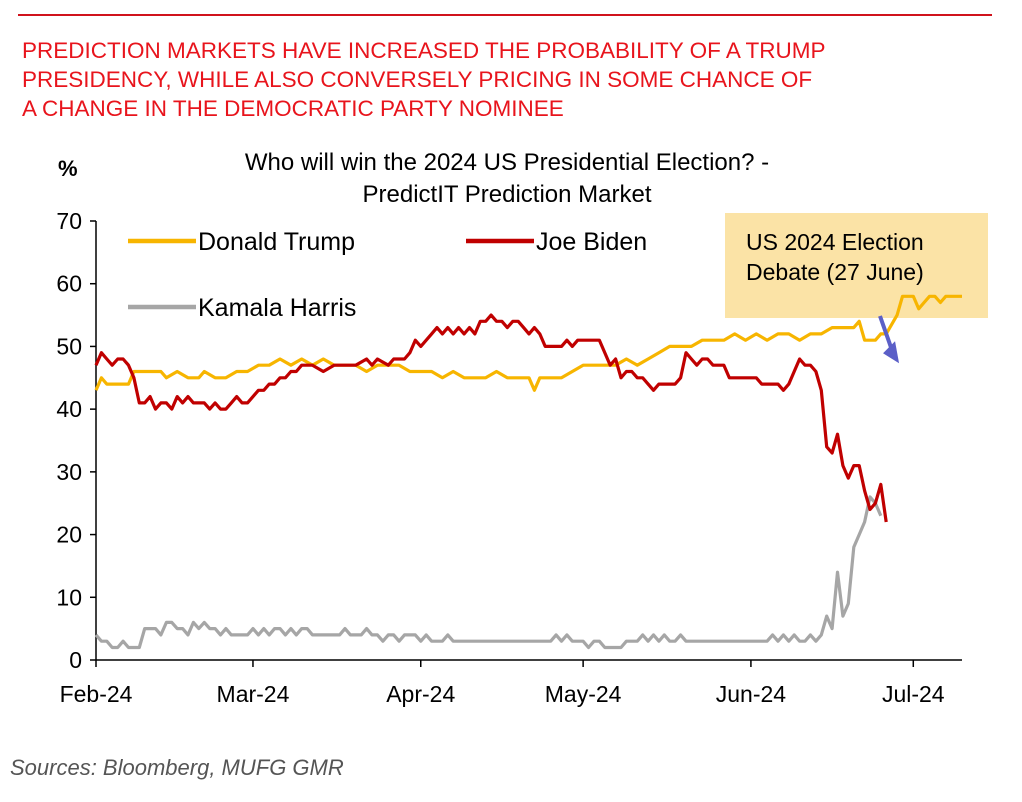  Describe the element at coordinates (528, 343) in the screenshot. I see `series-line-trump` at that location.